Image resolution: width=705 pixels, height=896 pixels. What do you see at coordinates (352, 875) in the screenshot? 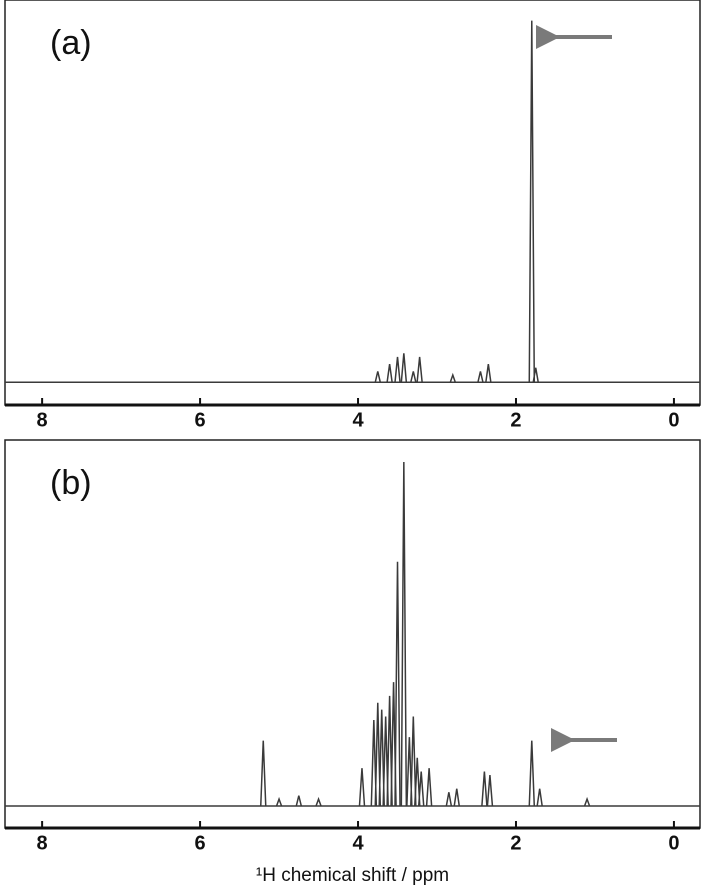
I see `x-axis-label: ¹H chemical shift / ppm` at bounding box center [352, 875].